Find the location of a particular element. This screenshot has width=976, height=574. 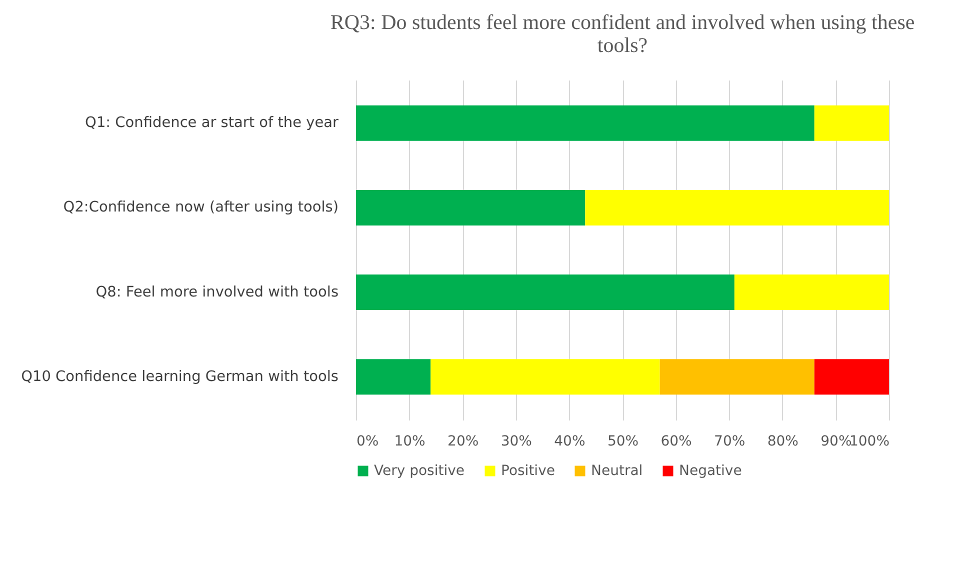

x-tick-label: 50% is located at coordinates (623, 442).